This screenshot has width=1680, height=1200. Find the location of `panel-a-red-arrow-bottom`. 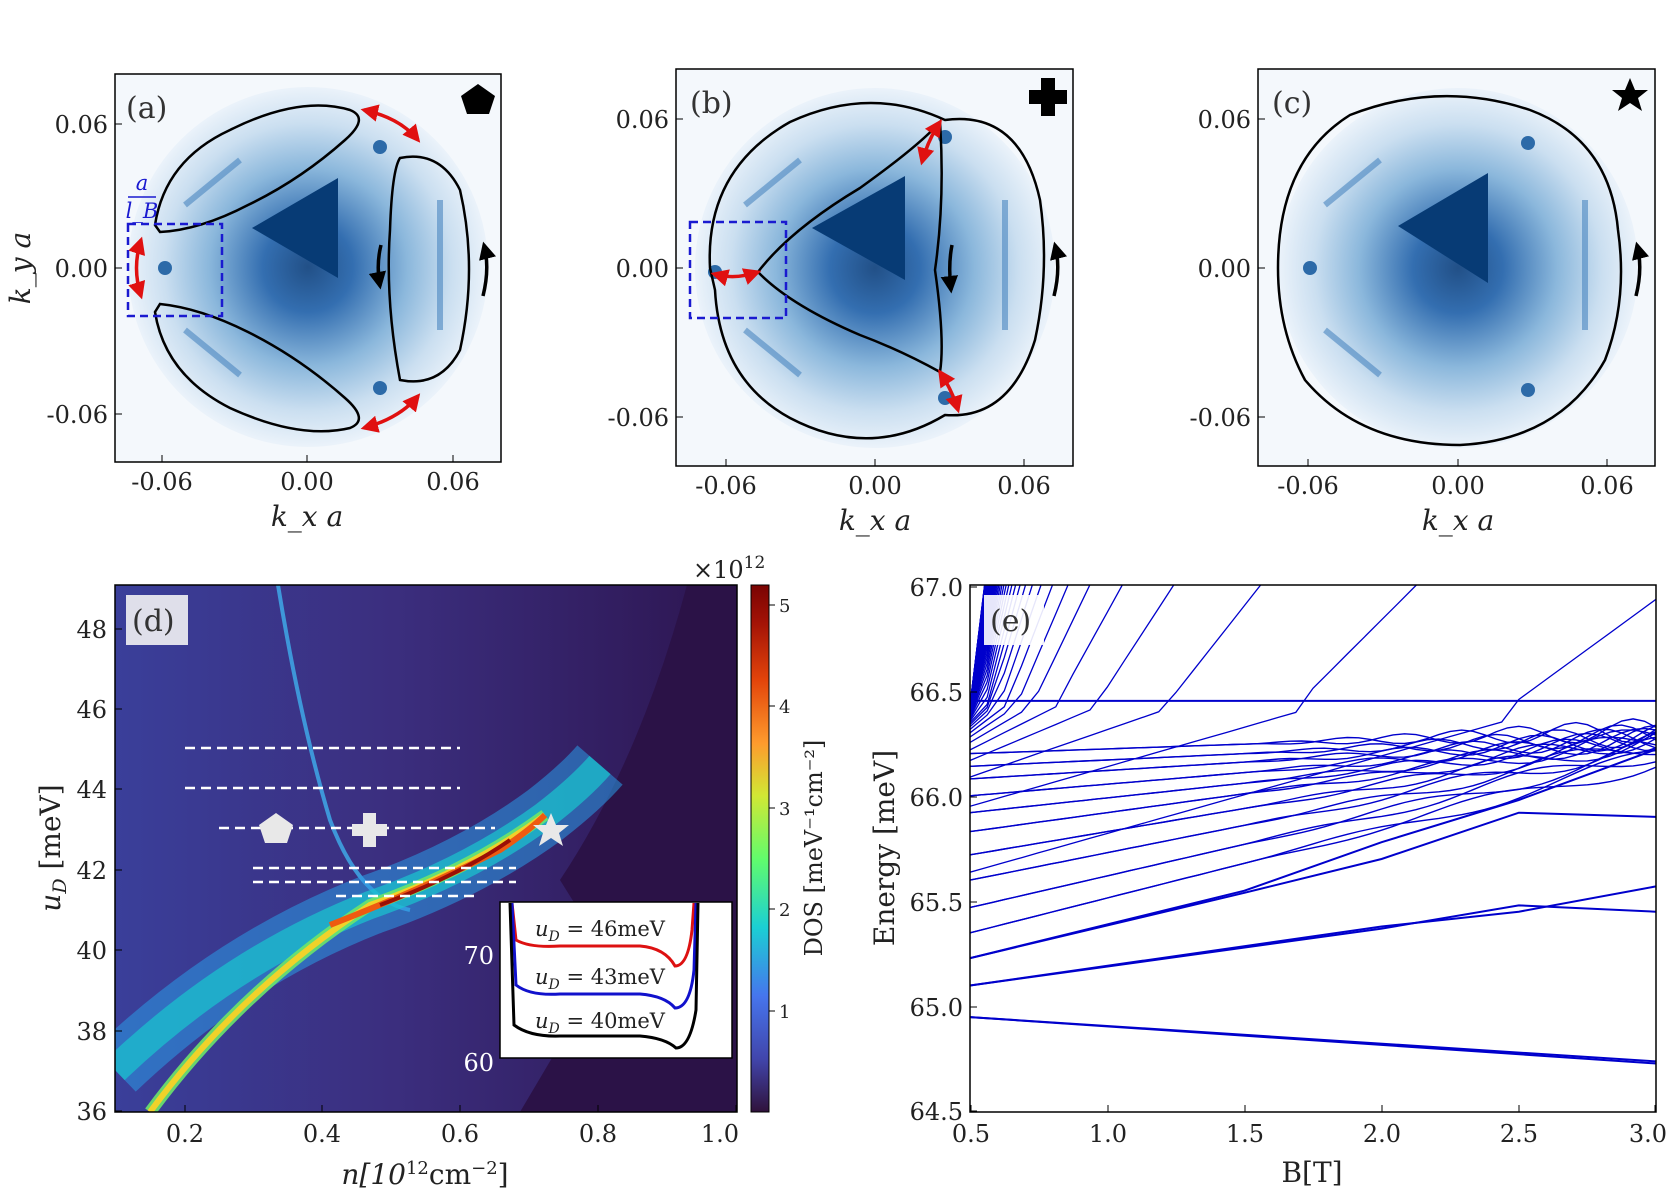

panel-a-red-arrow-bottom is located at coordinates (390, 413).